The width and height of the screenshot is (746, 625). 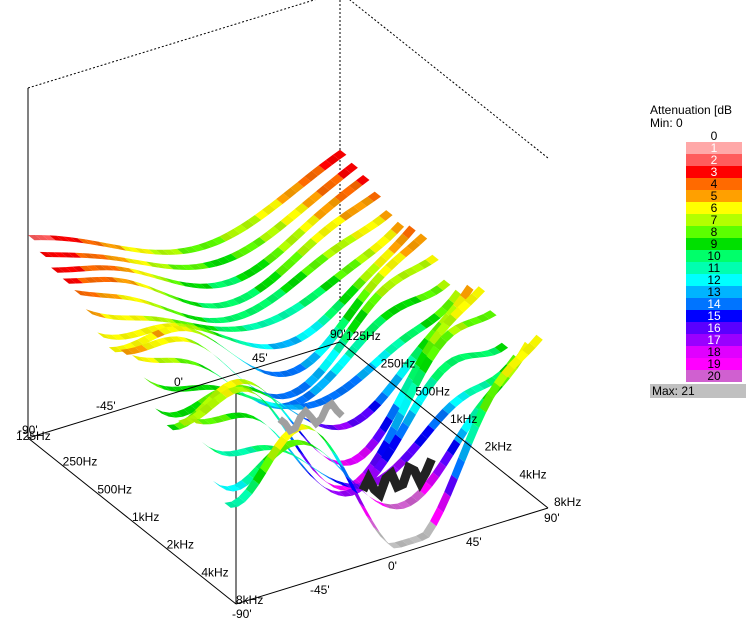 I want to click on frequency-tick-right-4kHz: 4kHz, so click(x=532, y=474).